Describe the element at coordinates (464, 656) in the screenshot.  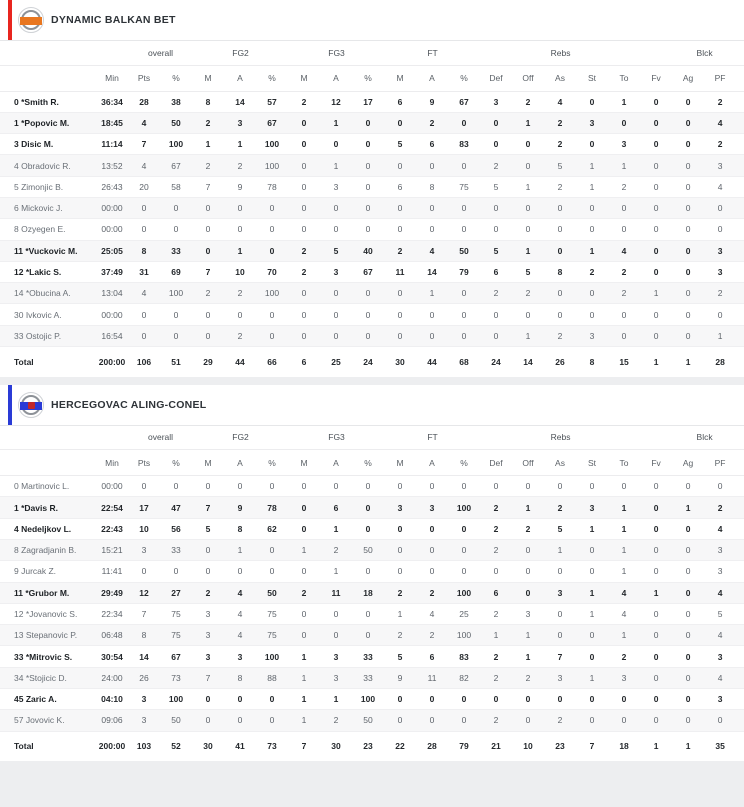
I see `stat-cell-%: 83` at that location.